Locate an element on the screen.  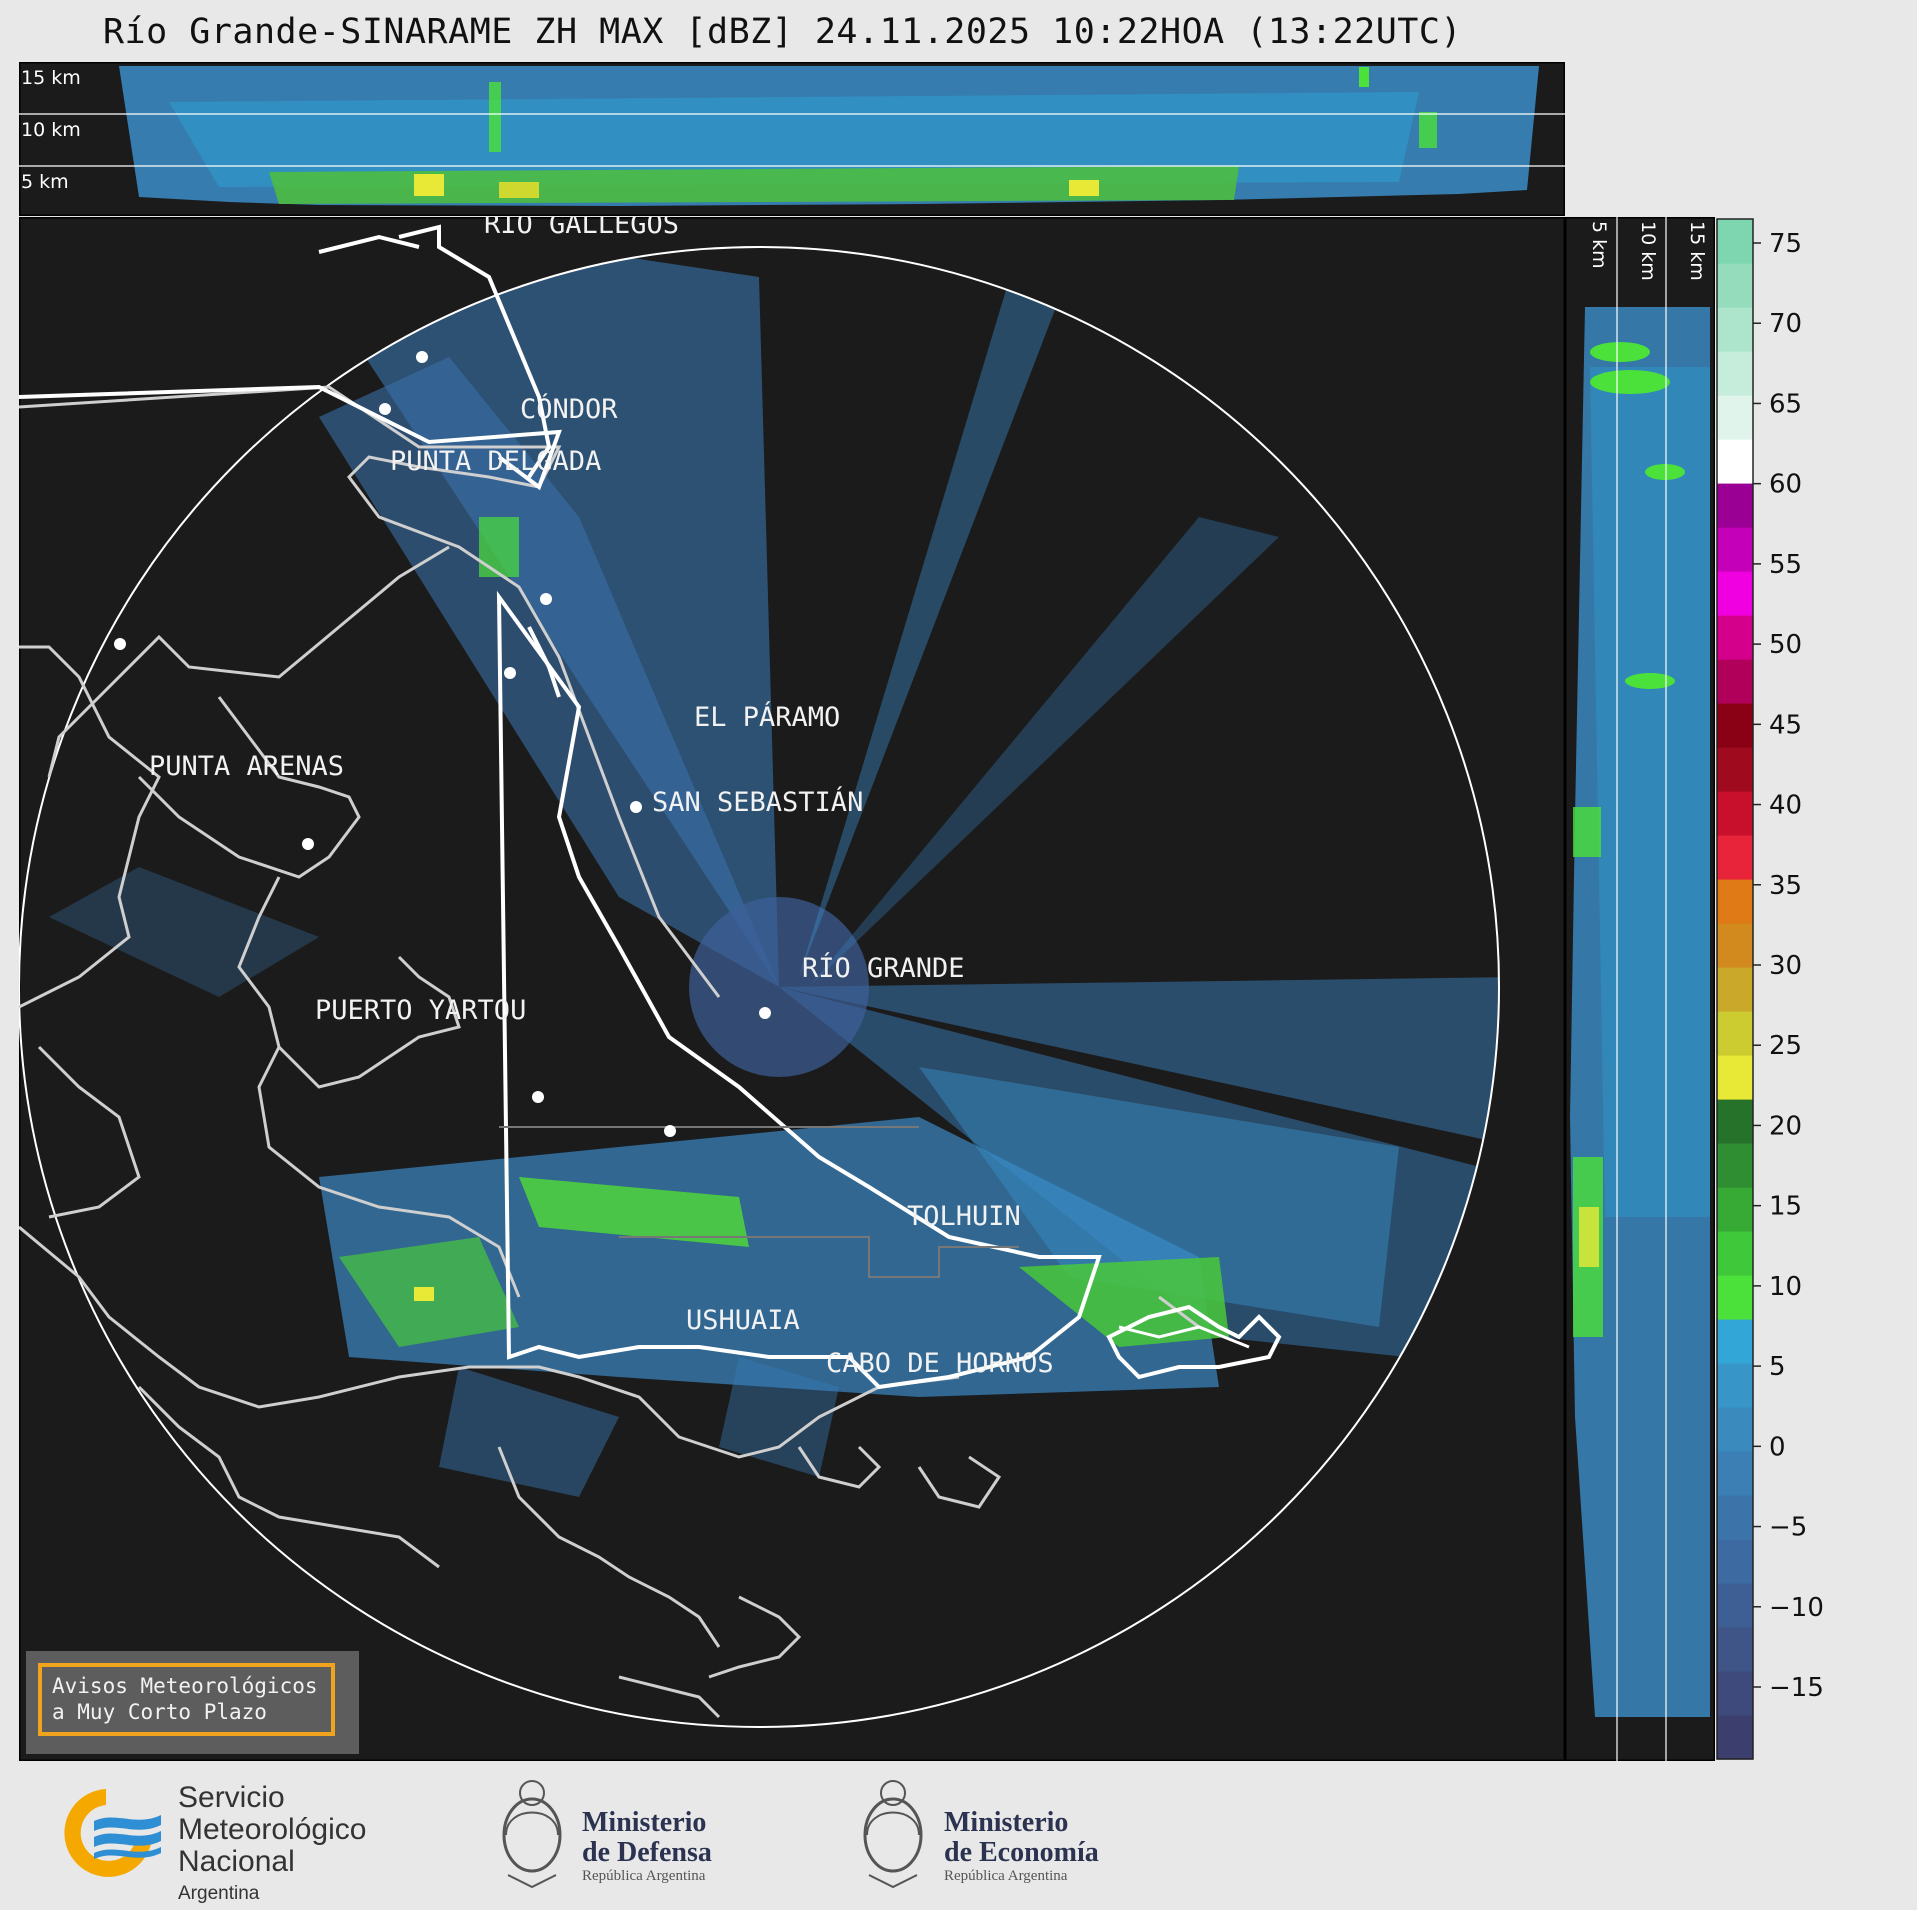
place-label-cabo-de-hornos: CABO DE HORNOS is located at coordinates (940, 1363).